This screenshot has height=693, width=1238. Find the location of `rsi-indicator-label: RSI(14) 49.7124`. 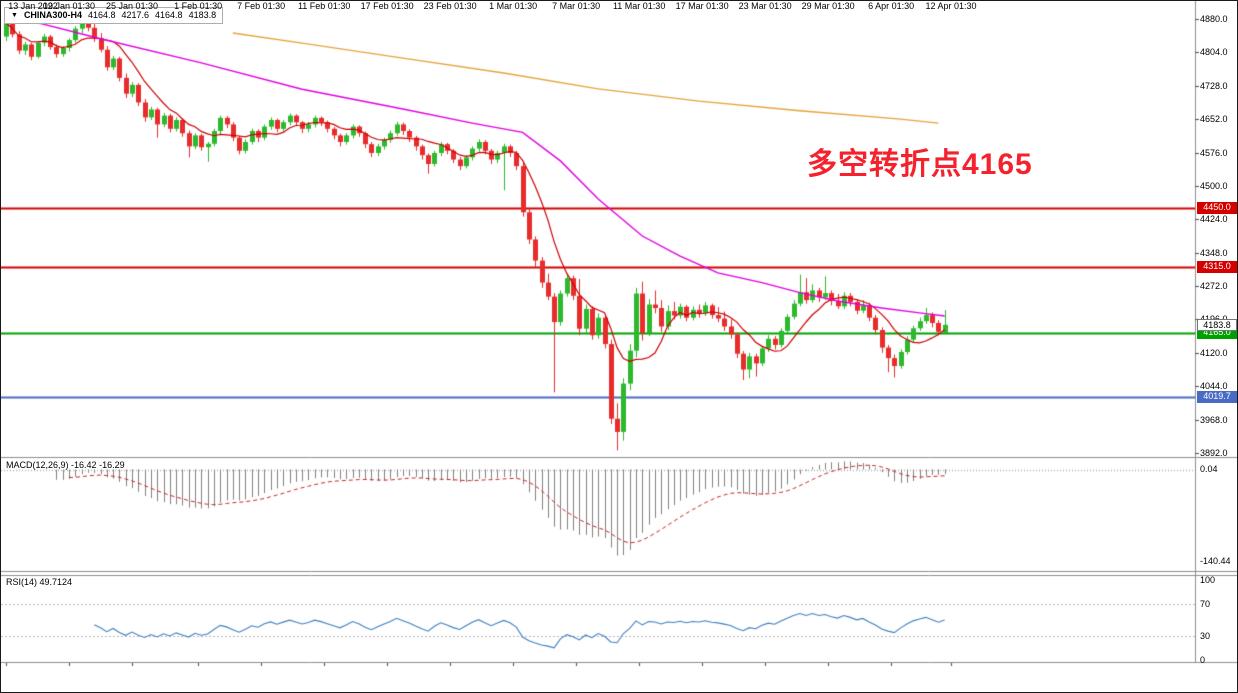

rsi-indicator-label: RSI(14) 49.7124 is located at coordinates (39, 582).